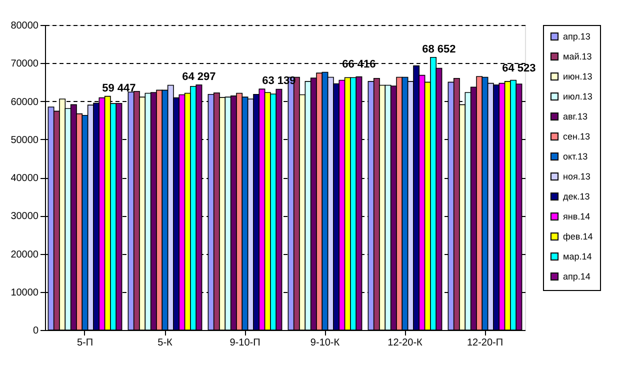  Describe the element at coordinates (576, 197) in the screenshot. I see `legend-label: дек.13` at that location.